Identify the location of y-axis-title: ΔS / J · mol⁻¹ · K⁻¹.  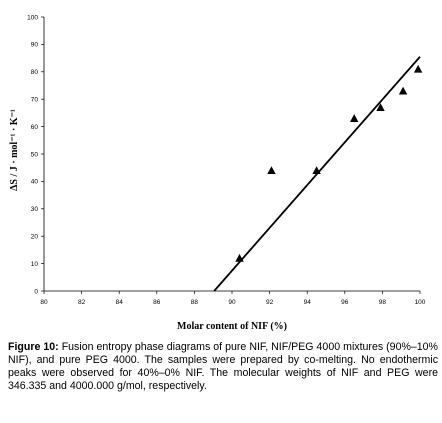
(14, 150).